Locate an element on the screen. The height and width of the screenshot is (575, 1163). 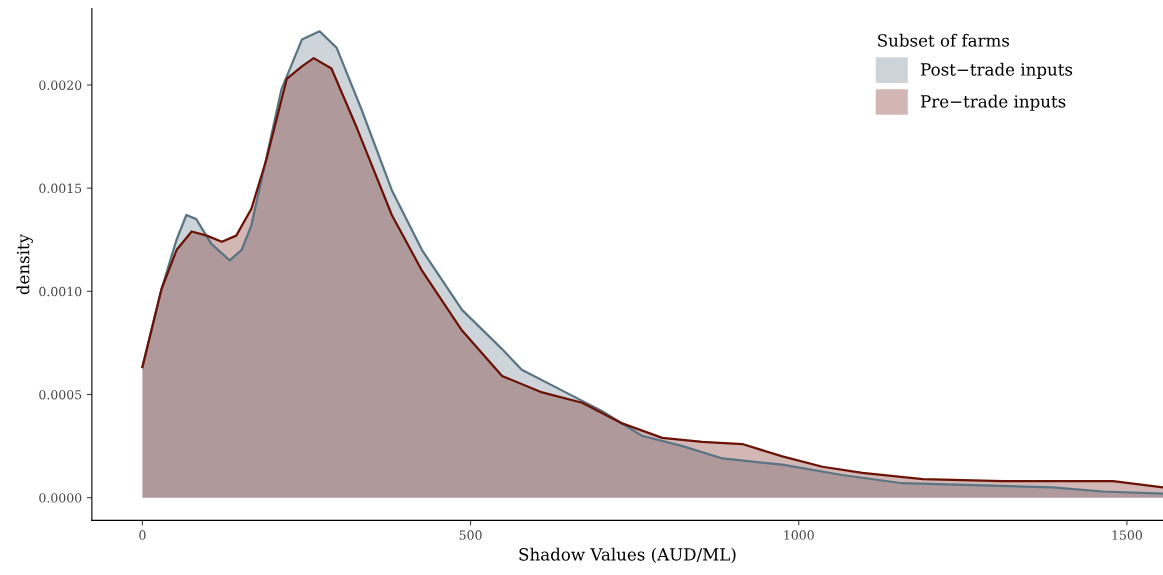
y-axis-title: density is located at coordinates (24, 264).